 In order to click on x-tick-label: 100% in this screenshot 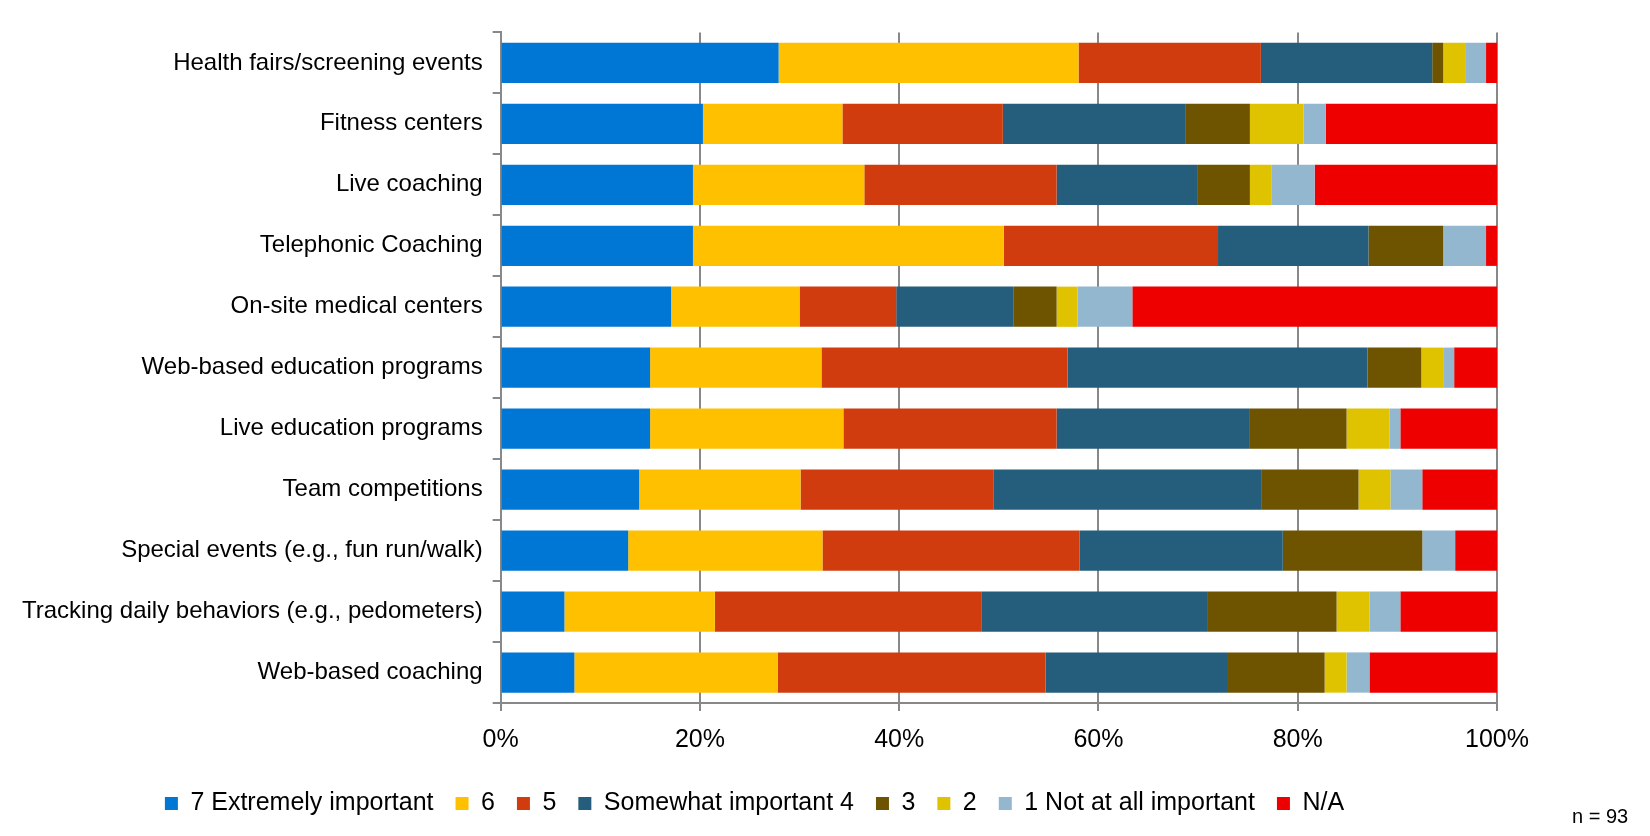, I will do `click(1497, 737)`.